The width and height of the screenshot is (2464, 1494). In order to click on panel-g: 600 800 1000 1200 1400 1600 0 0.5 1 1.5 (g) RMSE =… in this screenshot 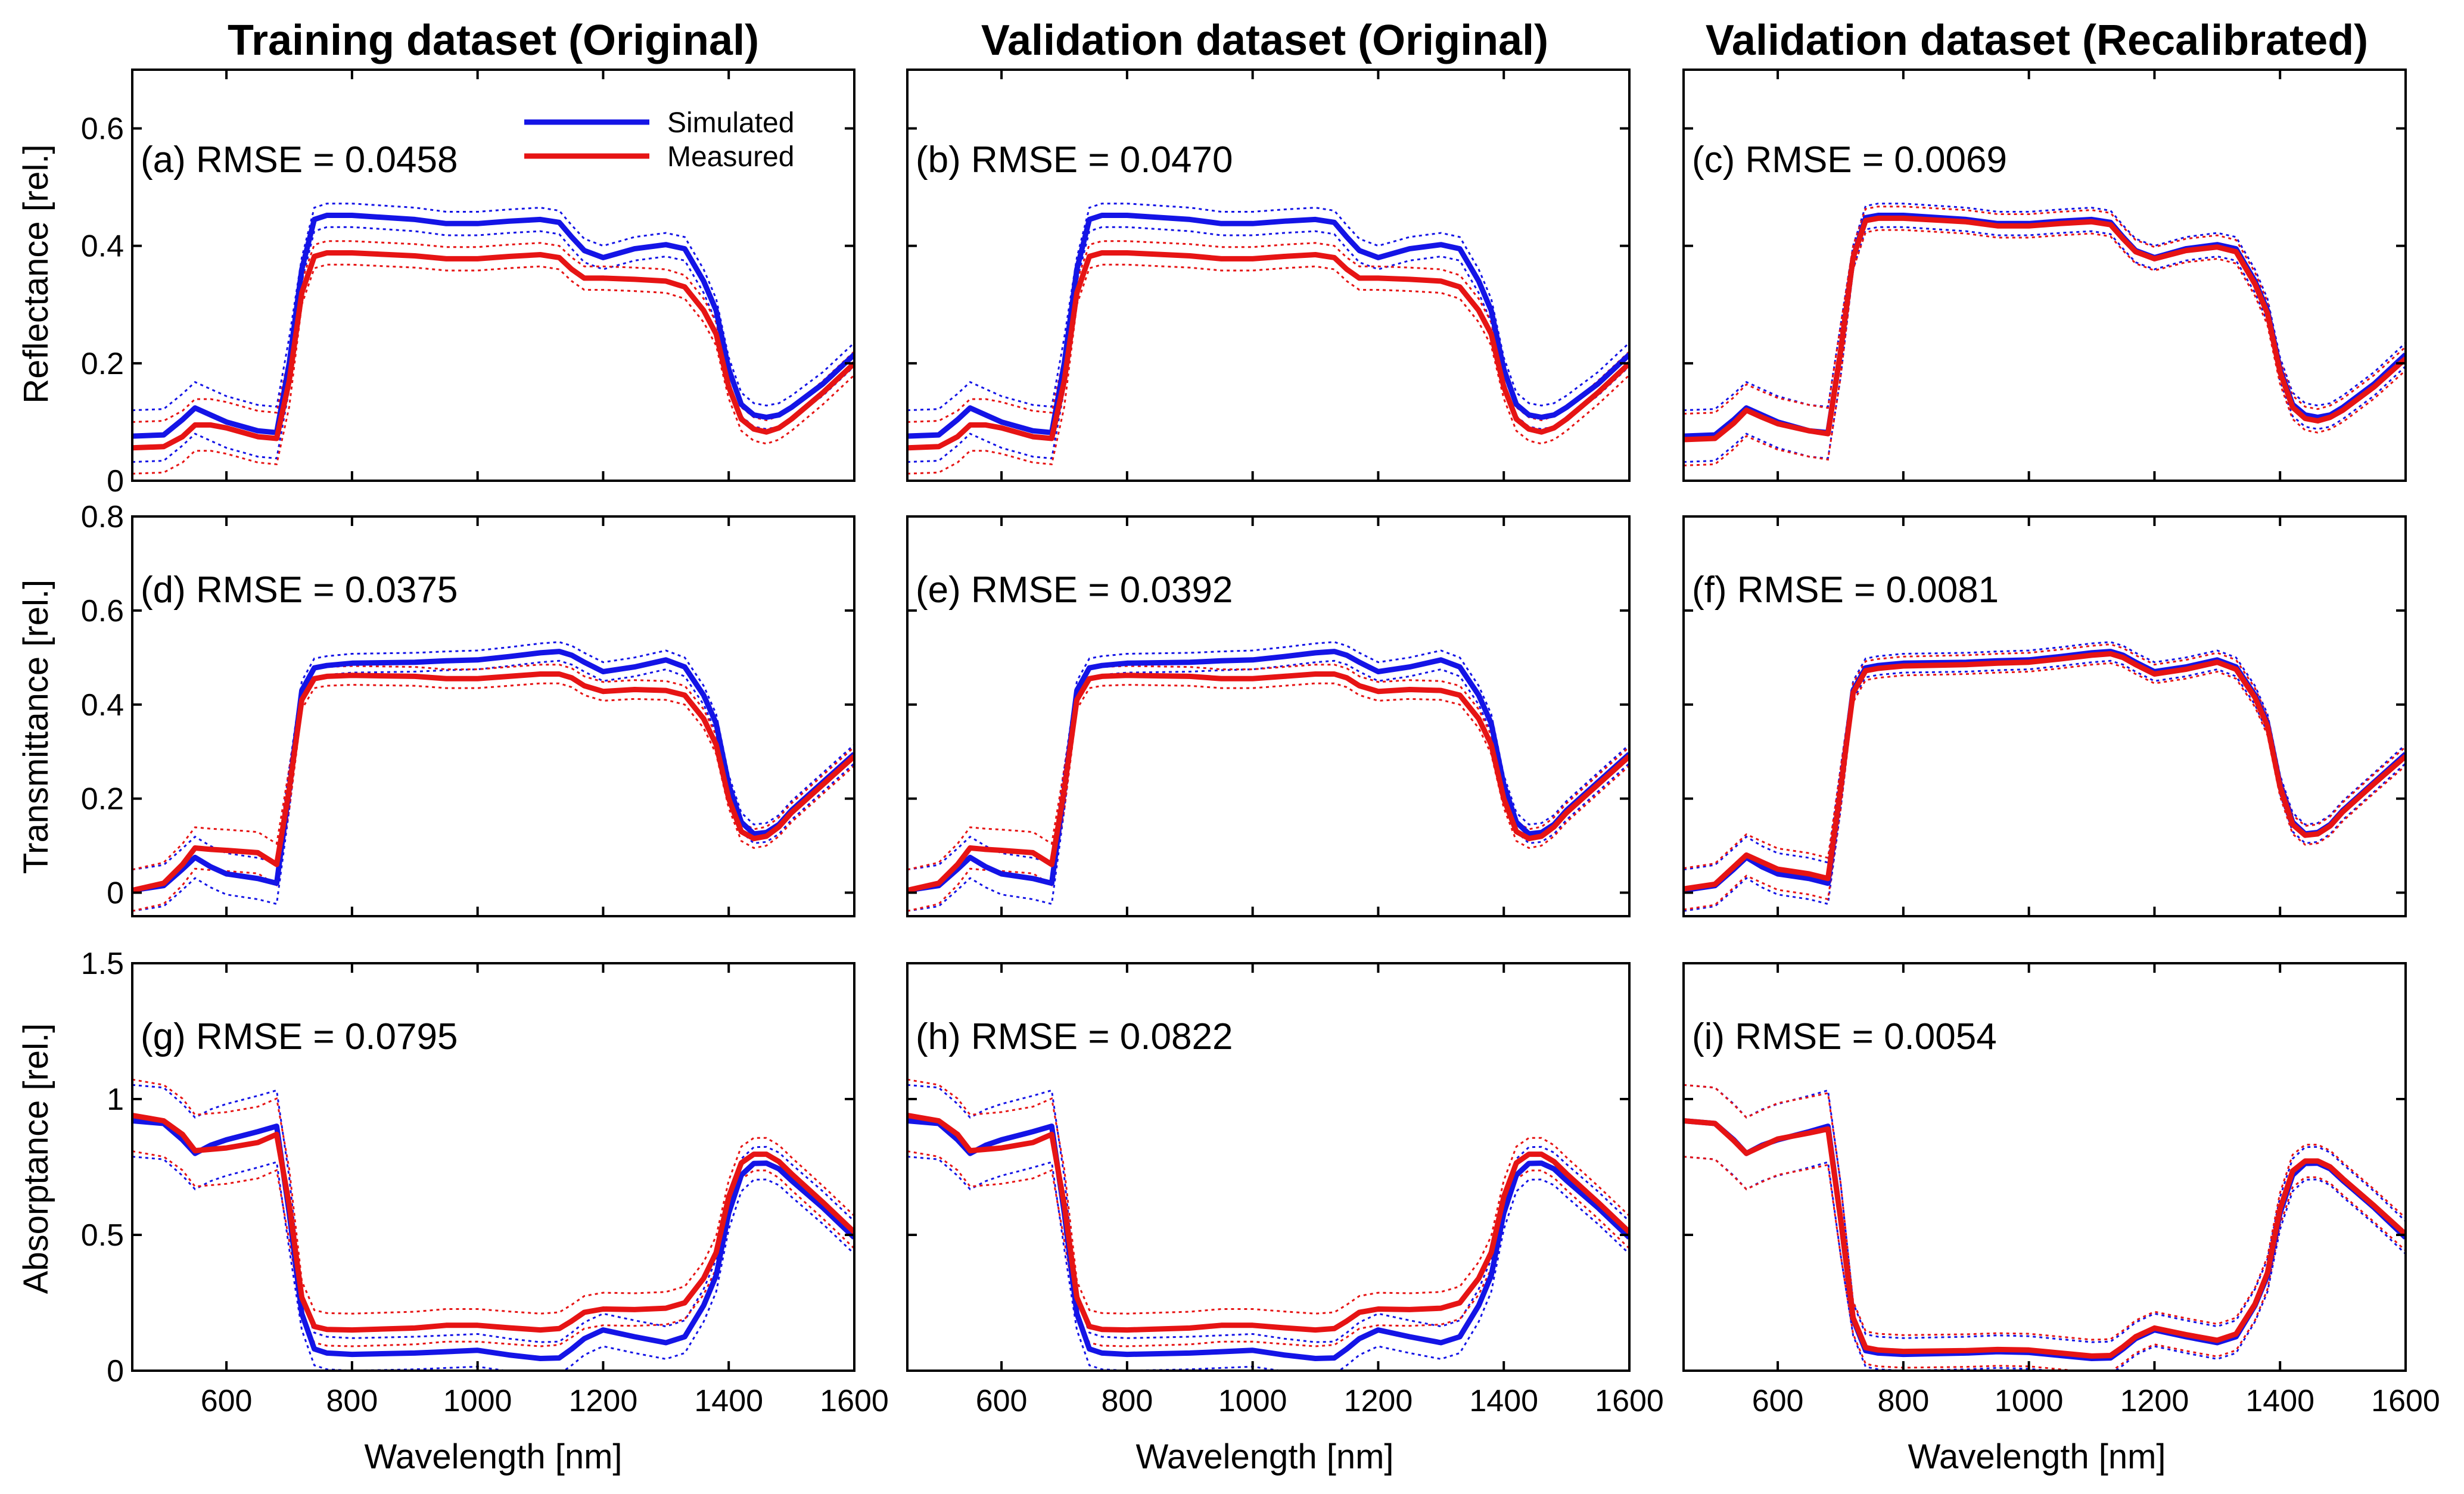, I will do `click(485, 1183)`.